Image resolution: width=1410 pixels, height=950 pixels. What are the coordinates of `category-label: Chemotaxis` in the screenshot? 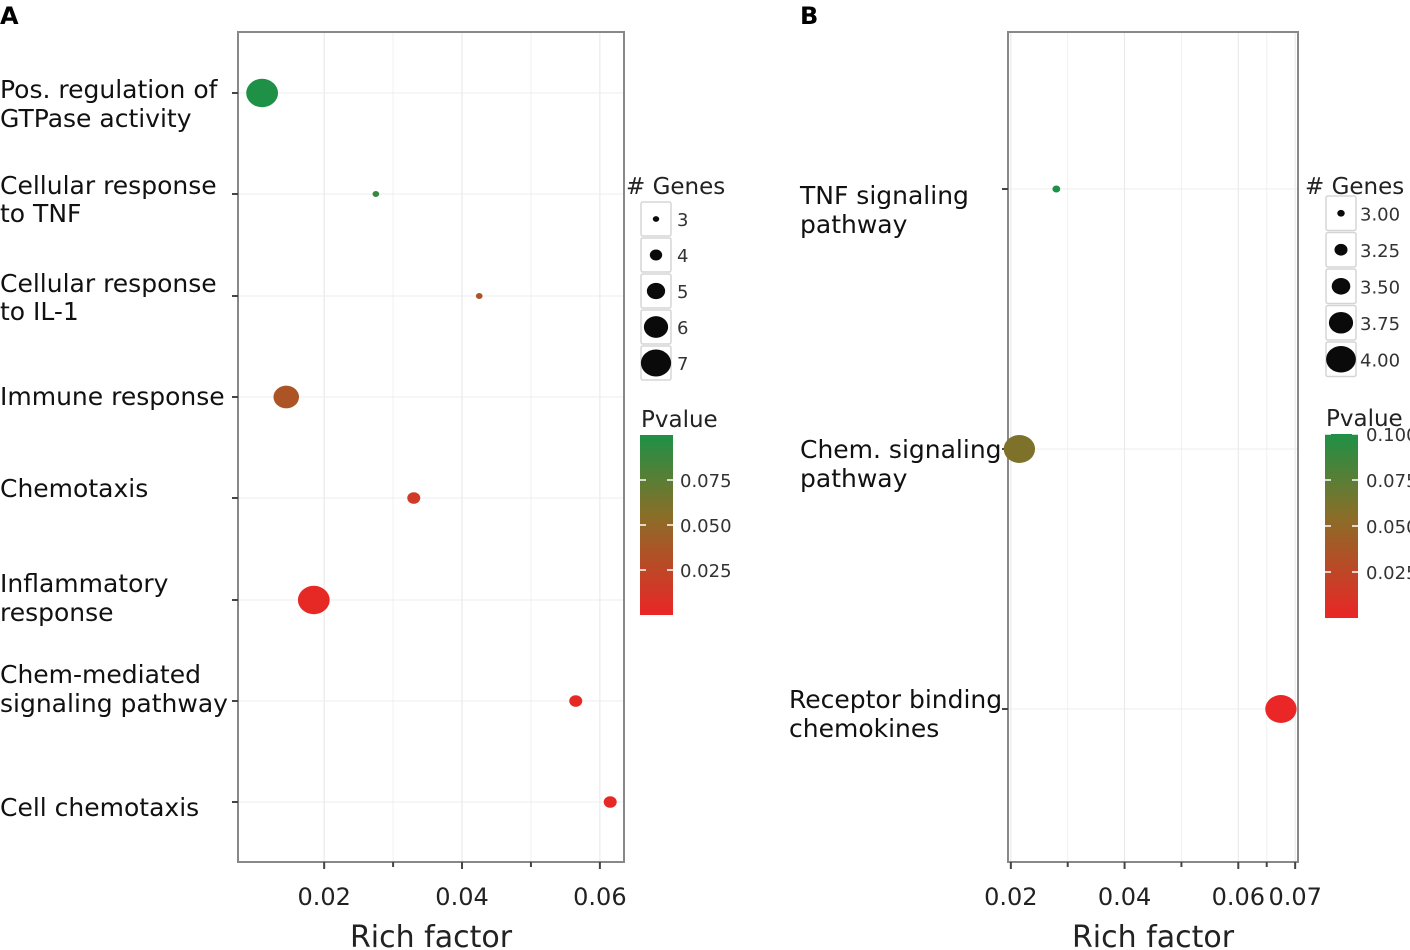 It's located at (74, 488).